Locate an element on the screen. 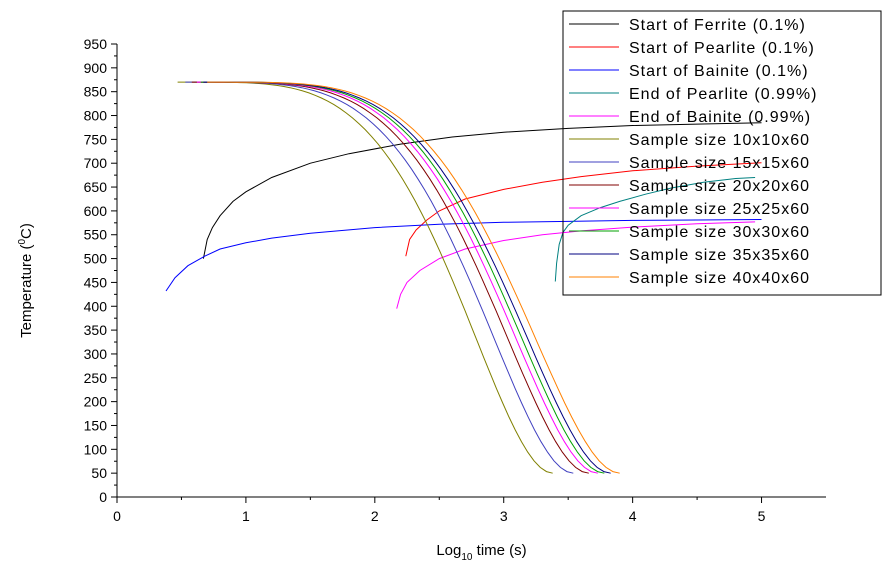 Image resolution: width=882 pixels, height=563 pixels. y-tick-label: 350 is located at coordinates (96, 330).